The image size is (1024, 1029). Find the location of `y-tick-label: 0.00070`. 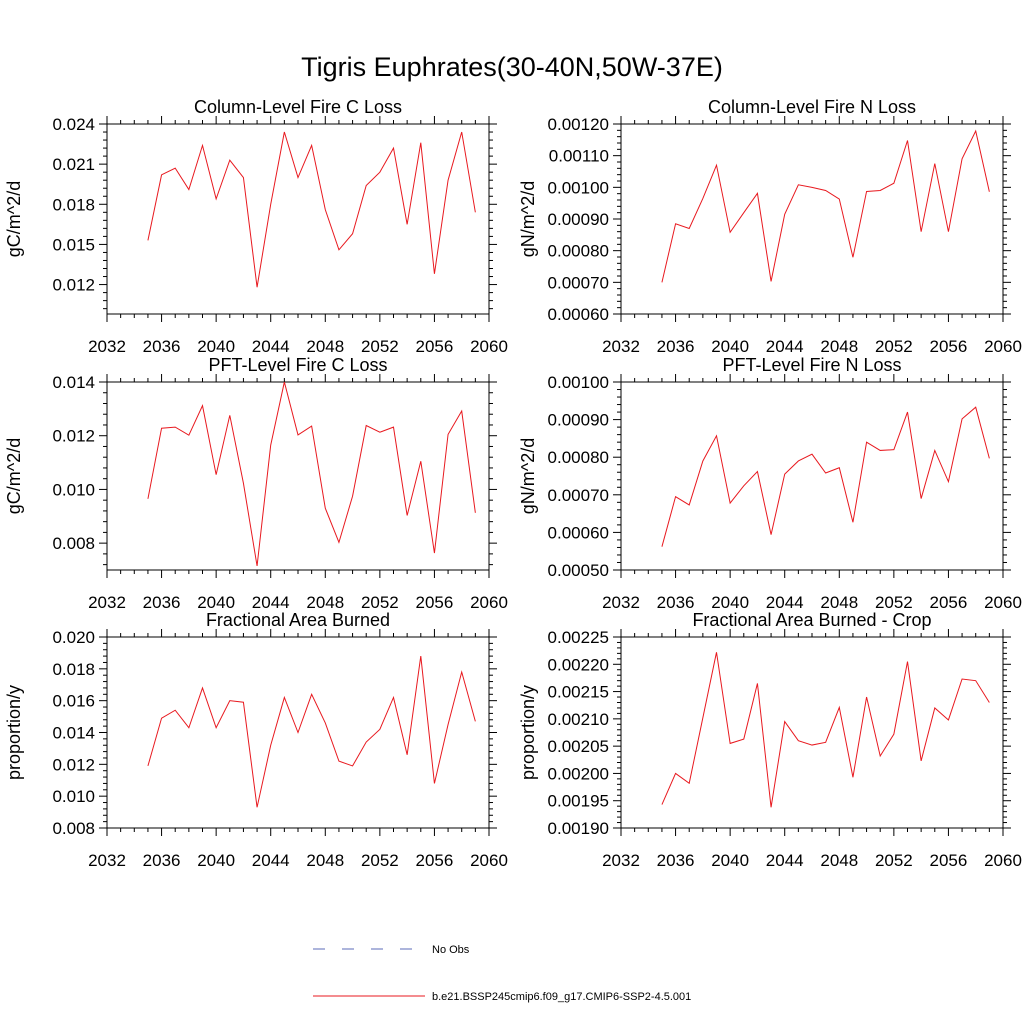

y-tick-label: 0.00070 is located at coordinates (578, 495).